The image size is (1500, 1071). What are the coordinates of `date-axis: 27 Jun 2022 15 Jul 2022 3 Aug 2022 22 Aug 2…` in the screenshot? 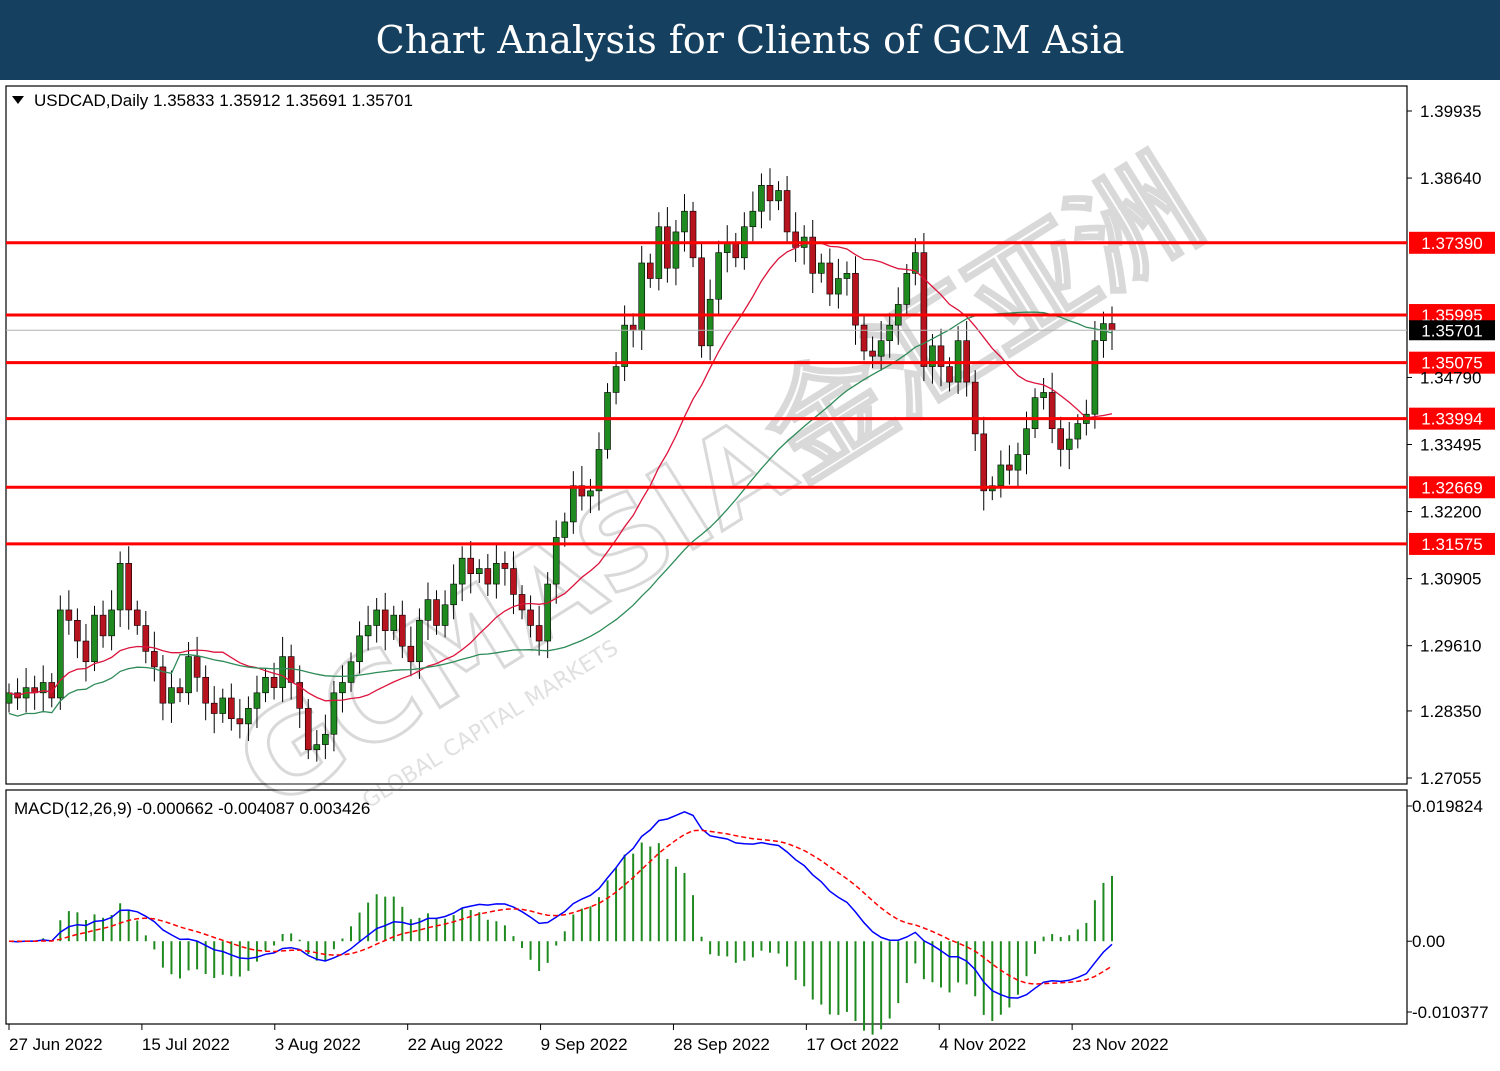 It's located at (588, 1039).